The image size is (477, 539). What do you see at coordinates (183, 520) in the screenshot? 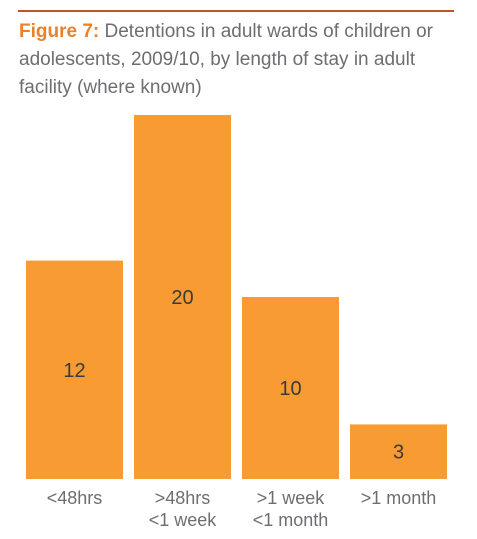
I see `category-label-line: <1 week` at bounding box center [183, 520].